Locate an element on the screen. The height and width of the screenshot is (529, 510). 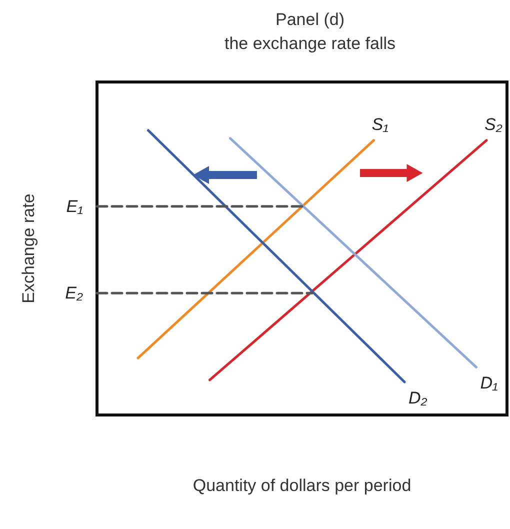
y-axis-title: Exchange rate is located at coordinates (28, 249).